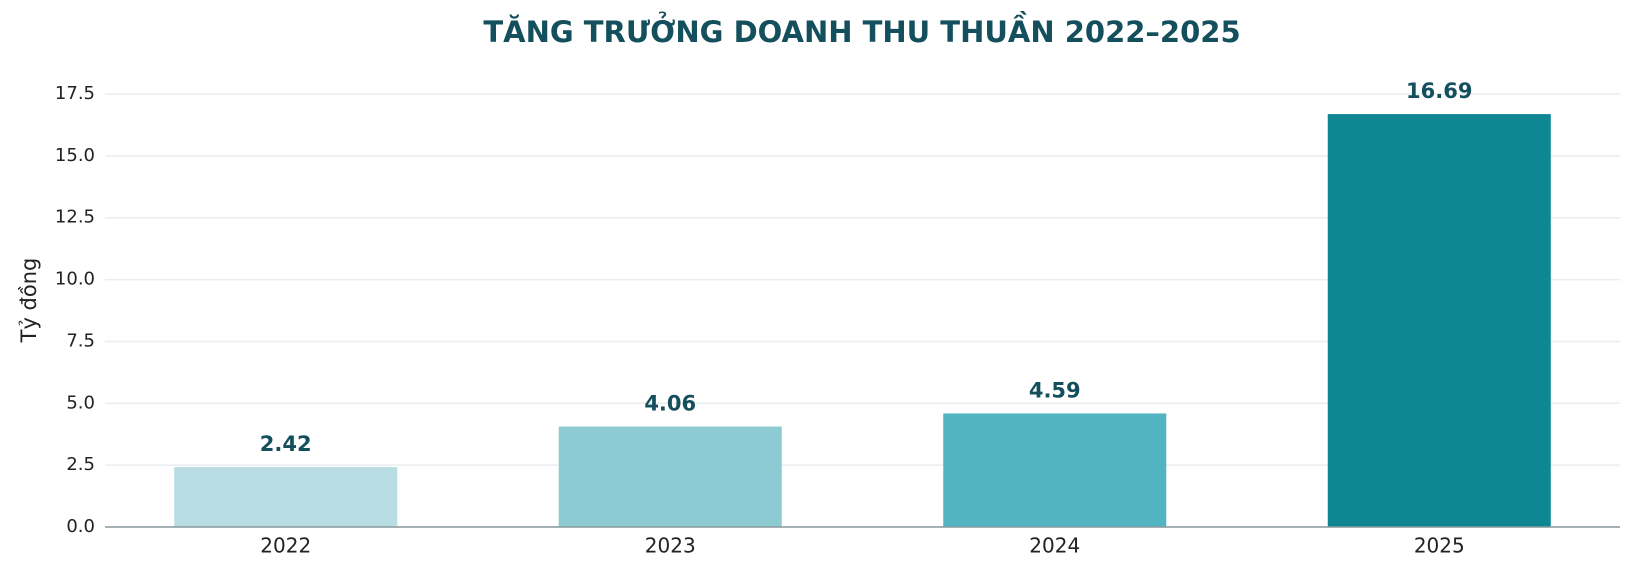  Describe the element at coordinates (286, 444) in the screenshot. I see `value-label: 2.42` at that location.